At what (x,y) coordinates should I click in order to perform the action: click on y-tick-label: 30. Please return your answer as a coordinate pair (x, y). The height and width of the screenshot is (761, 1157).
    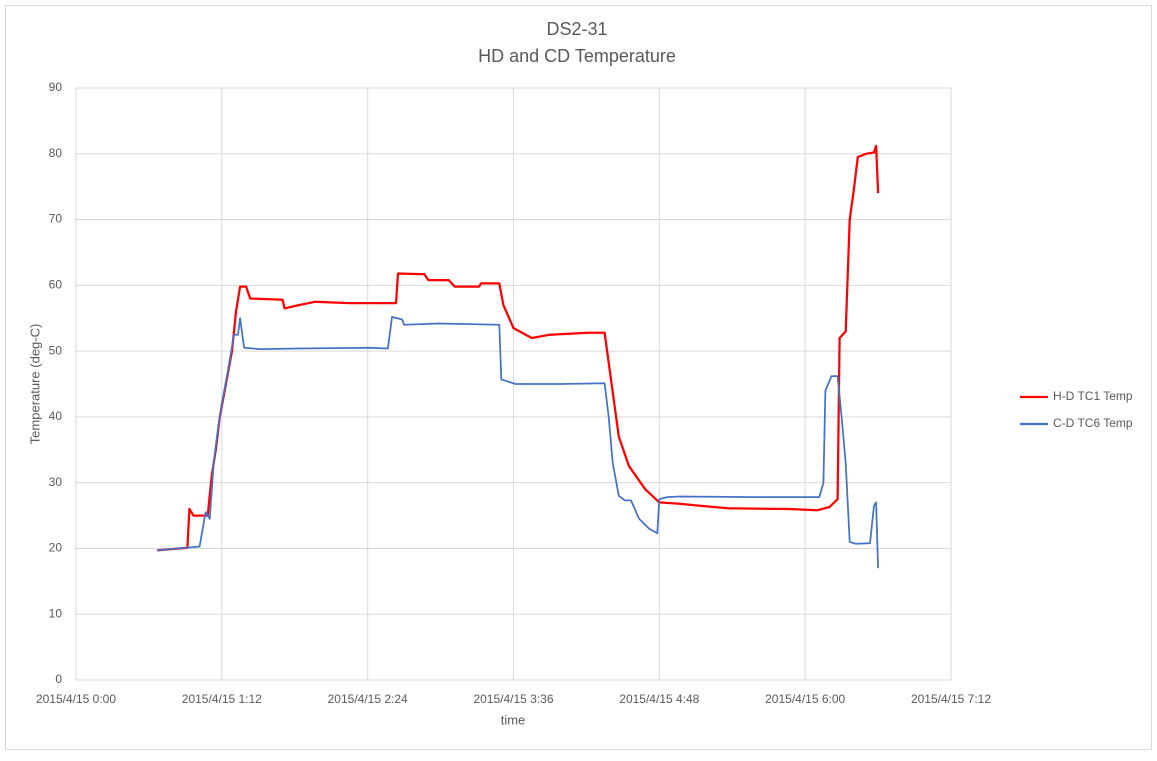
    Looking at the image, I should click on (56, 482).